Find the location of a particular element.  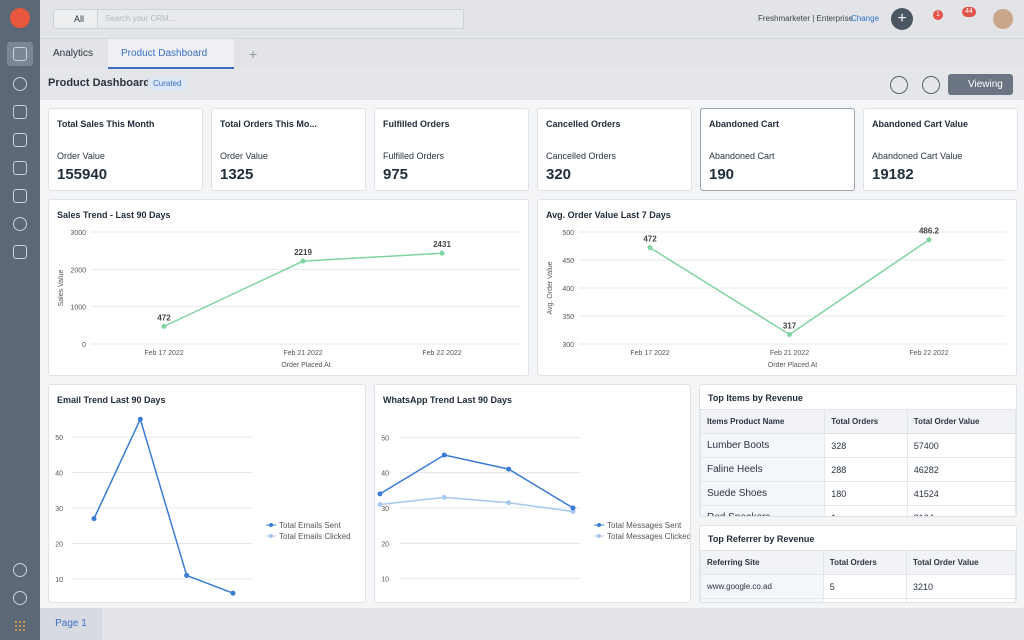

kpi-title: Fulfilled Orders is located at coordinates (416, 124).